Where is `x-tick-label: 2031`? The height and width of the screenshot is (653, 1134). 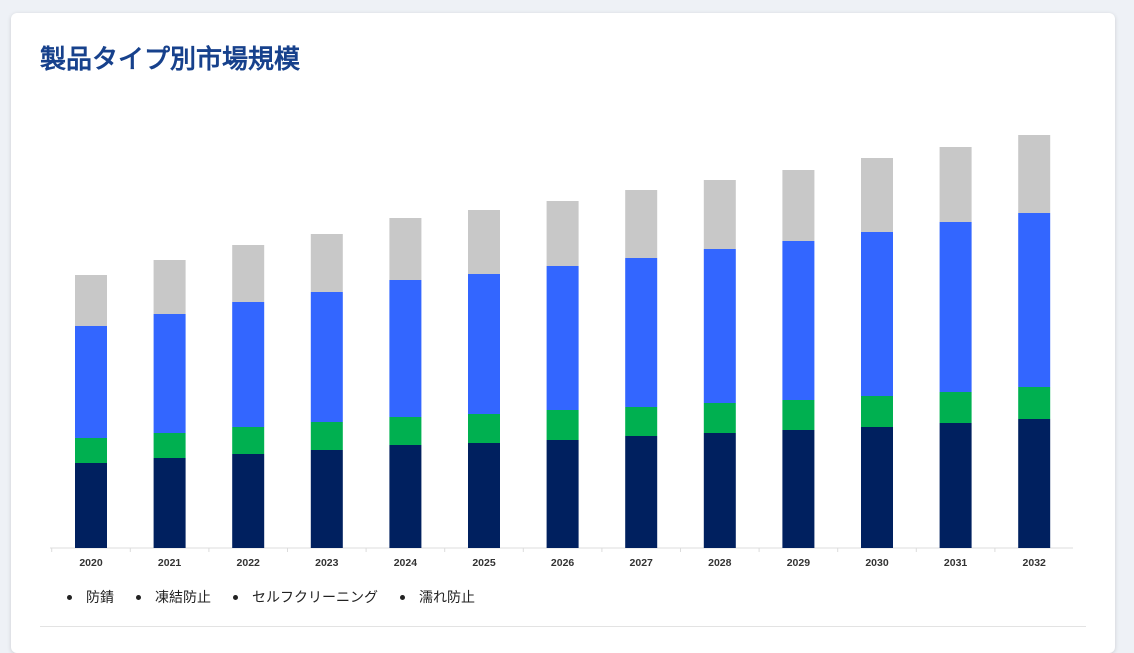 x-tick-label: 2031 is located at coordinates (956, 563).